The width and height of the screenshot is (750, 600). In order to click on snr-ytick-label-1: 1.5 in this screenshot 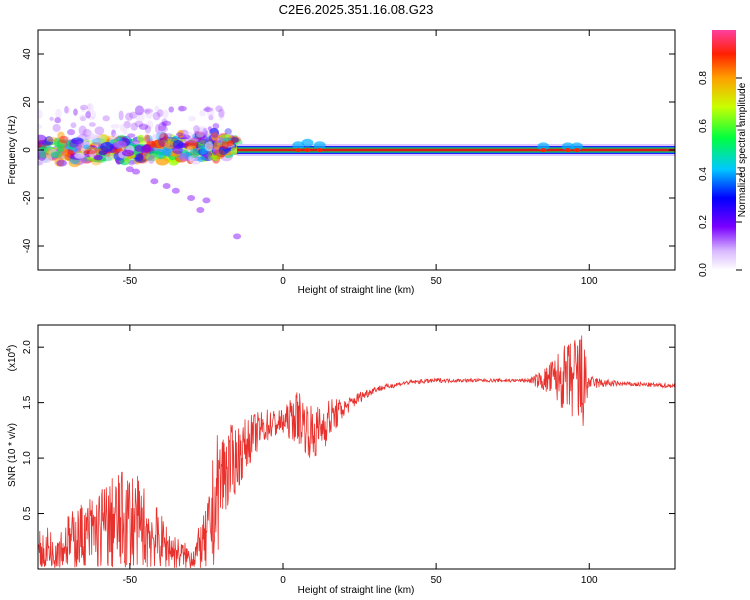, I will do `click(27, 402)`.